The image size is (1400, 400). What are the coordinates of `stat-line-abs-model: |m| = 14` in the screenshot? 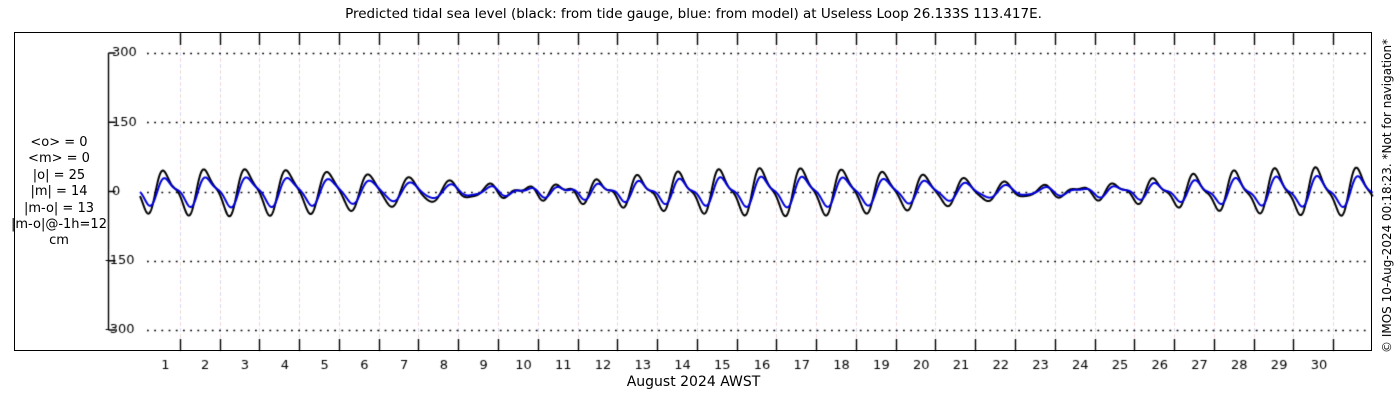 It's located at (59, 192).